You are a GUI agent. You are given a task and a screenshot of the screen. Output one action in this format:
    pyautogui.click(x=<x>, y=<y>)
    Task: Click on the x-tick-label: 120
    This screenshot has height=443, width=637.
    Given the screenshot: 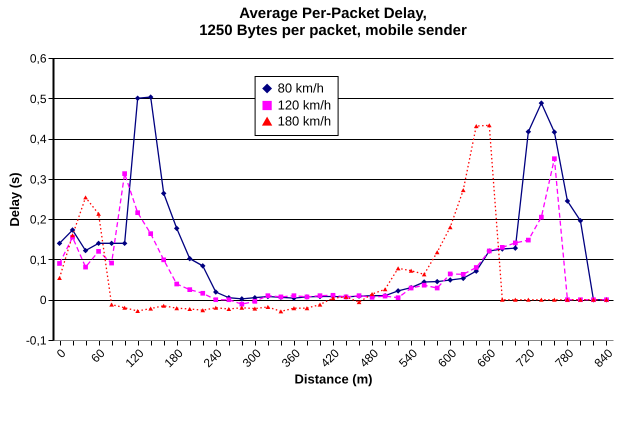 What is the action you would take?
    pyautogui.click(x=134, y=358)
    